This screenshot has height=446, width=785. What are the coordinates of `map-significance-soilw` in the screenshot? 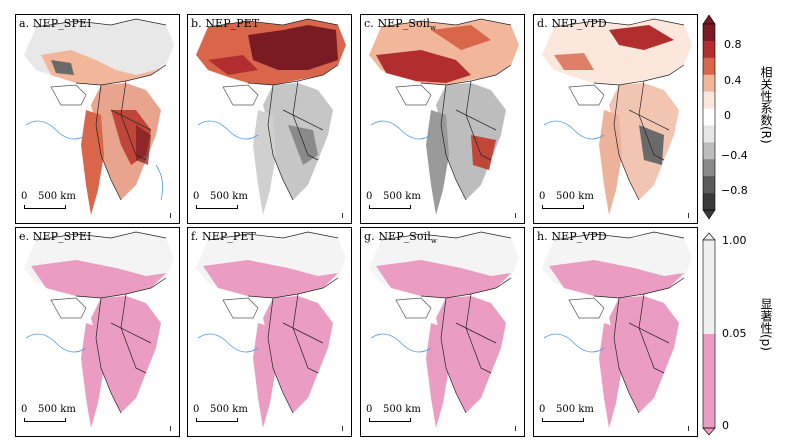 It's located at (444, 329).